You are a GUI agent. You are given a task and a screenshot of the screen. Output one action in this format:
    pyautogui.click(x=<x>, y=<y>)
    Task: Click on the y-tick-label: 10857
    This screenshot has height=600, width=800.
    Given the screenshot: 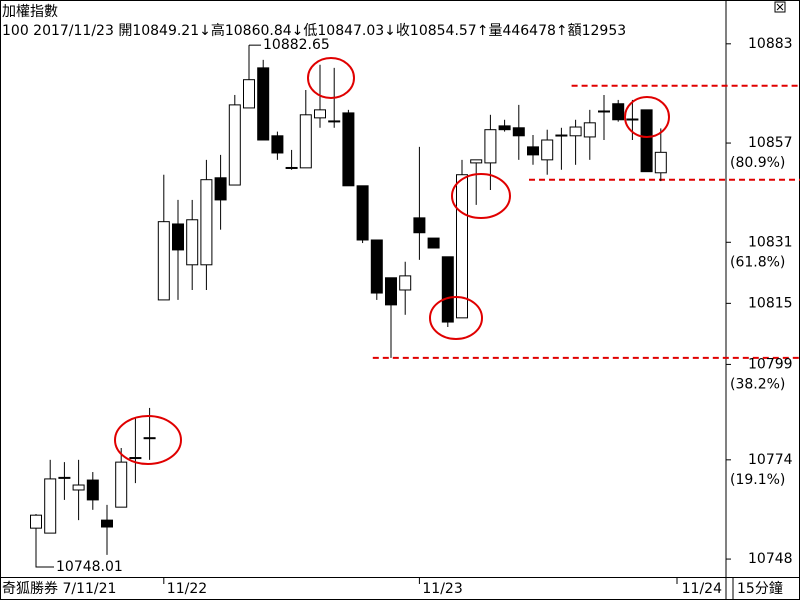 What is the action you would take?
    pyautogui.click(x=770, y=143)
    